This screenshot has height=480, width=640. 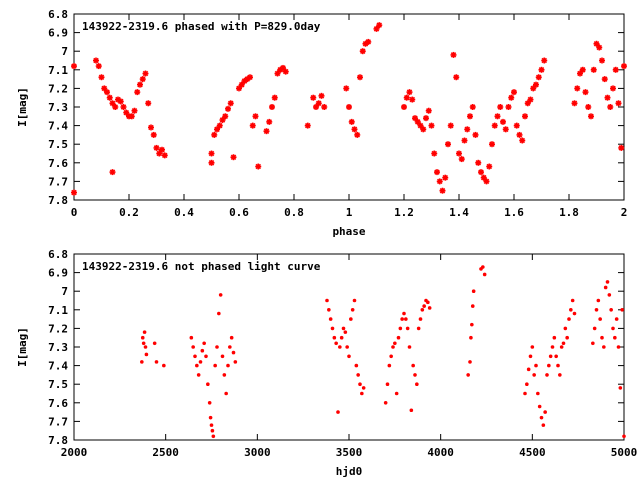 What do you see at coordinates (349, 452) in the screenshot?
I see `x-tick-label: 3500` at bounding box center [349, 452].